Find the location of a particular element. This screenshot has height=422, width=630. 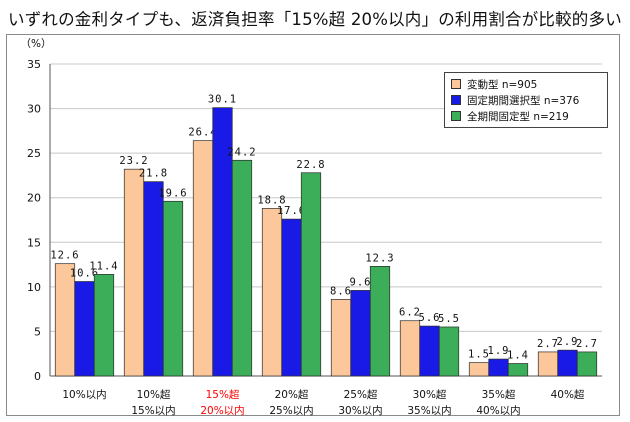

x-tick-label: 35%以内 is located at coordinates (429, 410).